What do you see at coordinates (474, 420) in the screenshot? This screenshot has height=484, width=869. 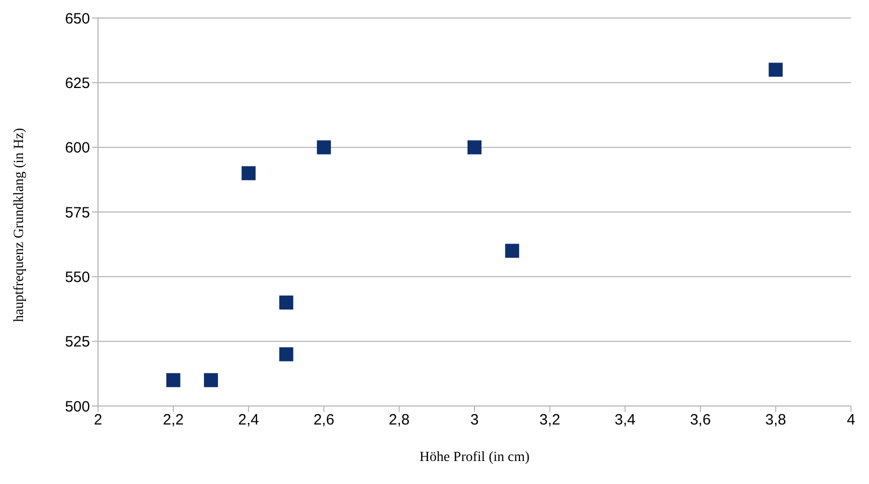 I see `x-tick-label: 3` at bounding box center [474, 420].